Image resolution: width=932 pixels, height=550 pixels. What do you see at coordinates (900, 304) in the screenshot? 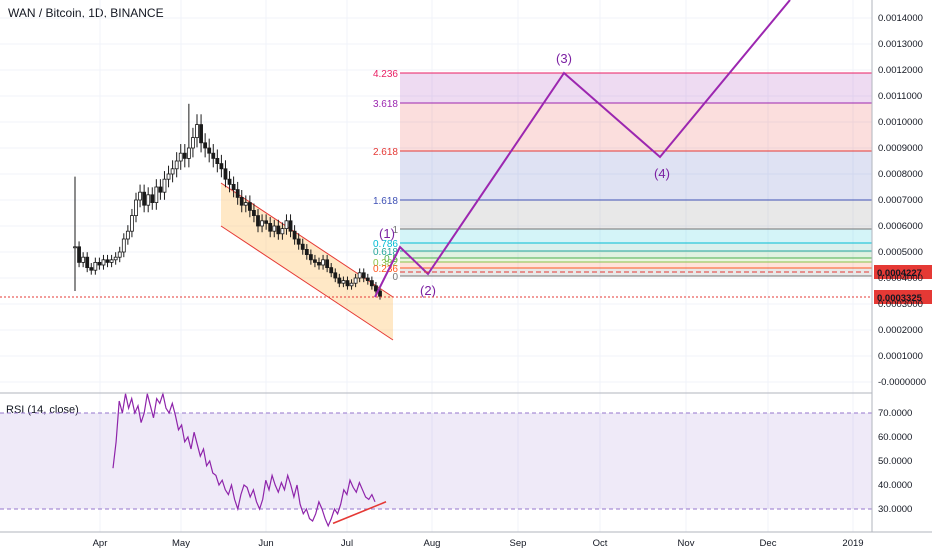
I see `price-tick: 0.0003000` at bounding box center [900, 304].